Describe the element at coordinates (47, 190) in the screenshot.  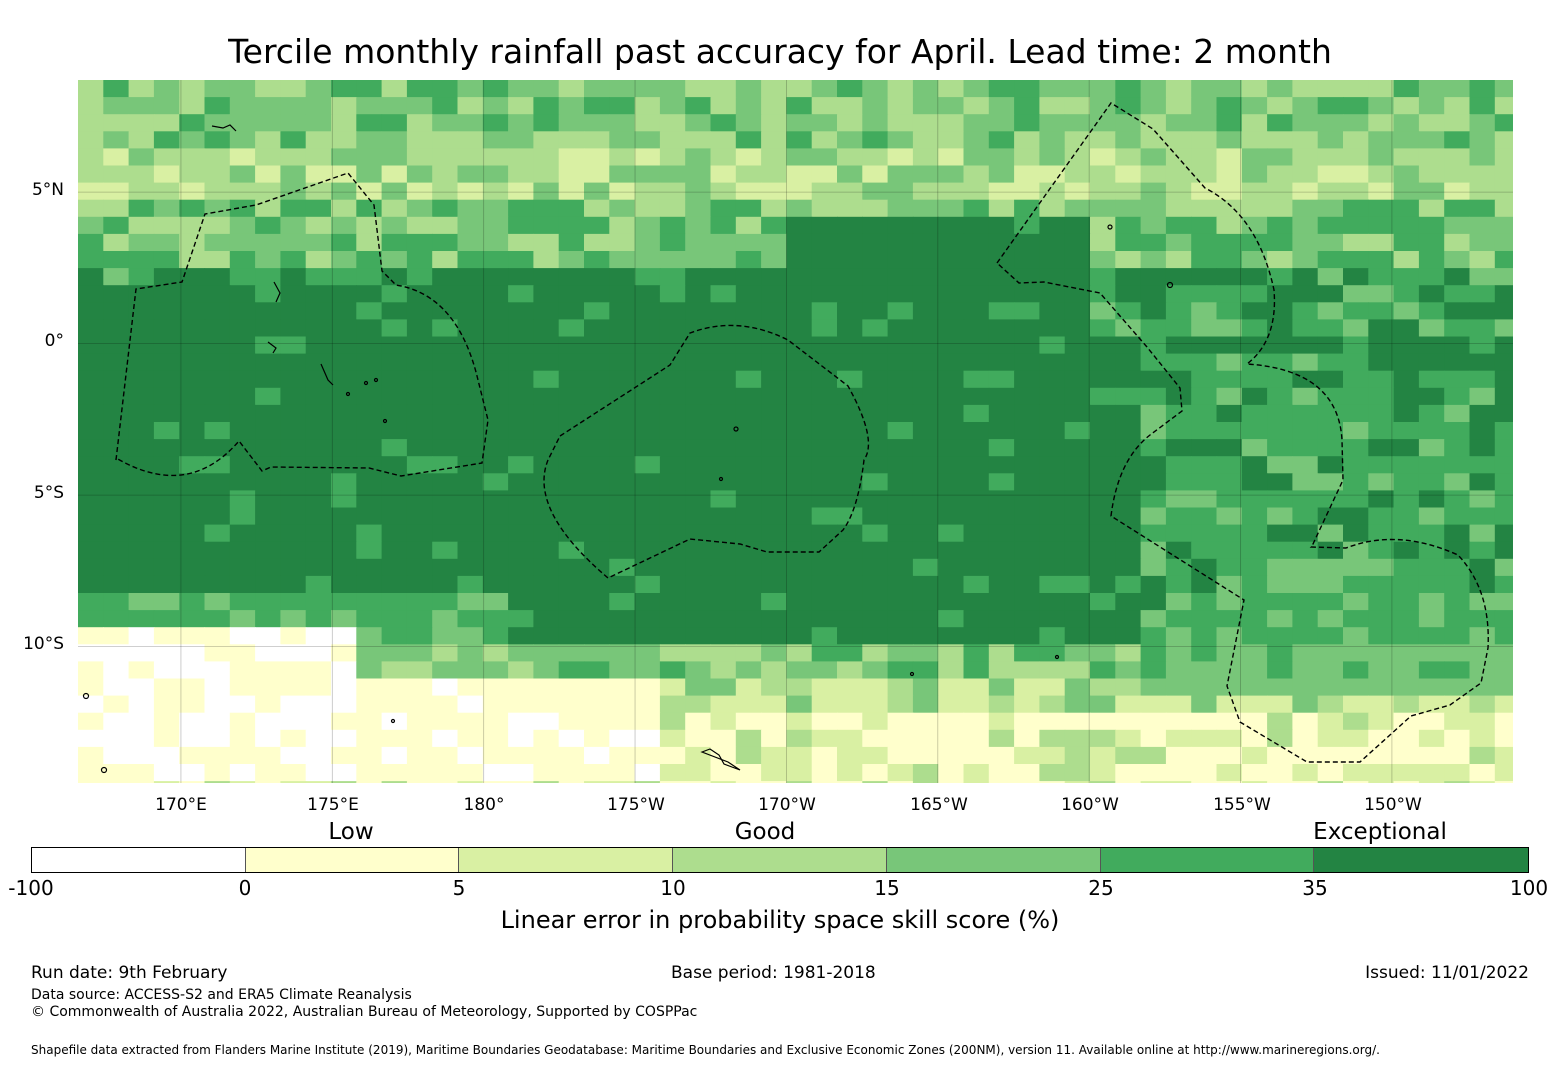
I see `lat-label-5n: 5°N` at that location.